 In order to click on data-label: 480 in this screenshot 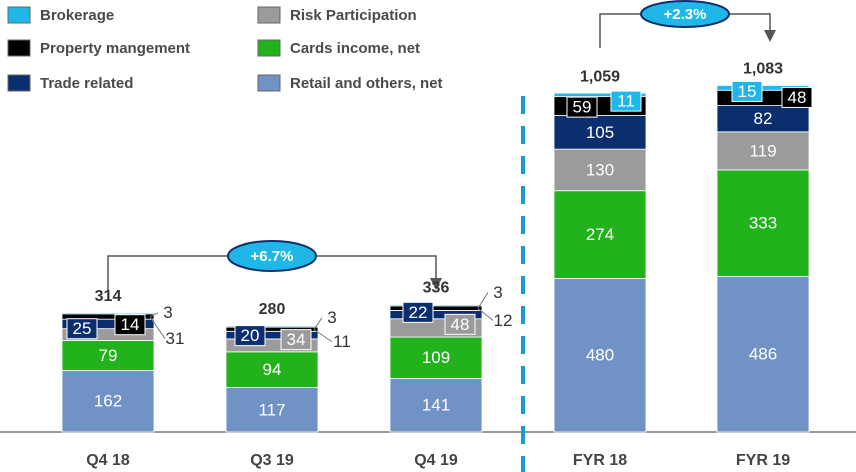, I will do `click(600, 355)`.